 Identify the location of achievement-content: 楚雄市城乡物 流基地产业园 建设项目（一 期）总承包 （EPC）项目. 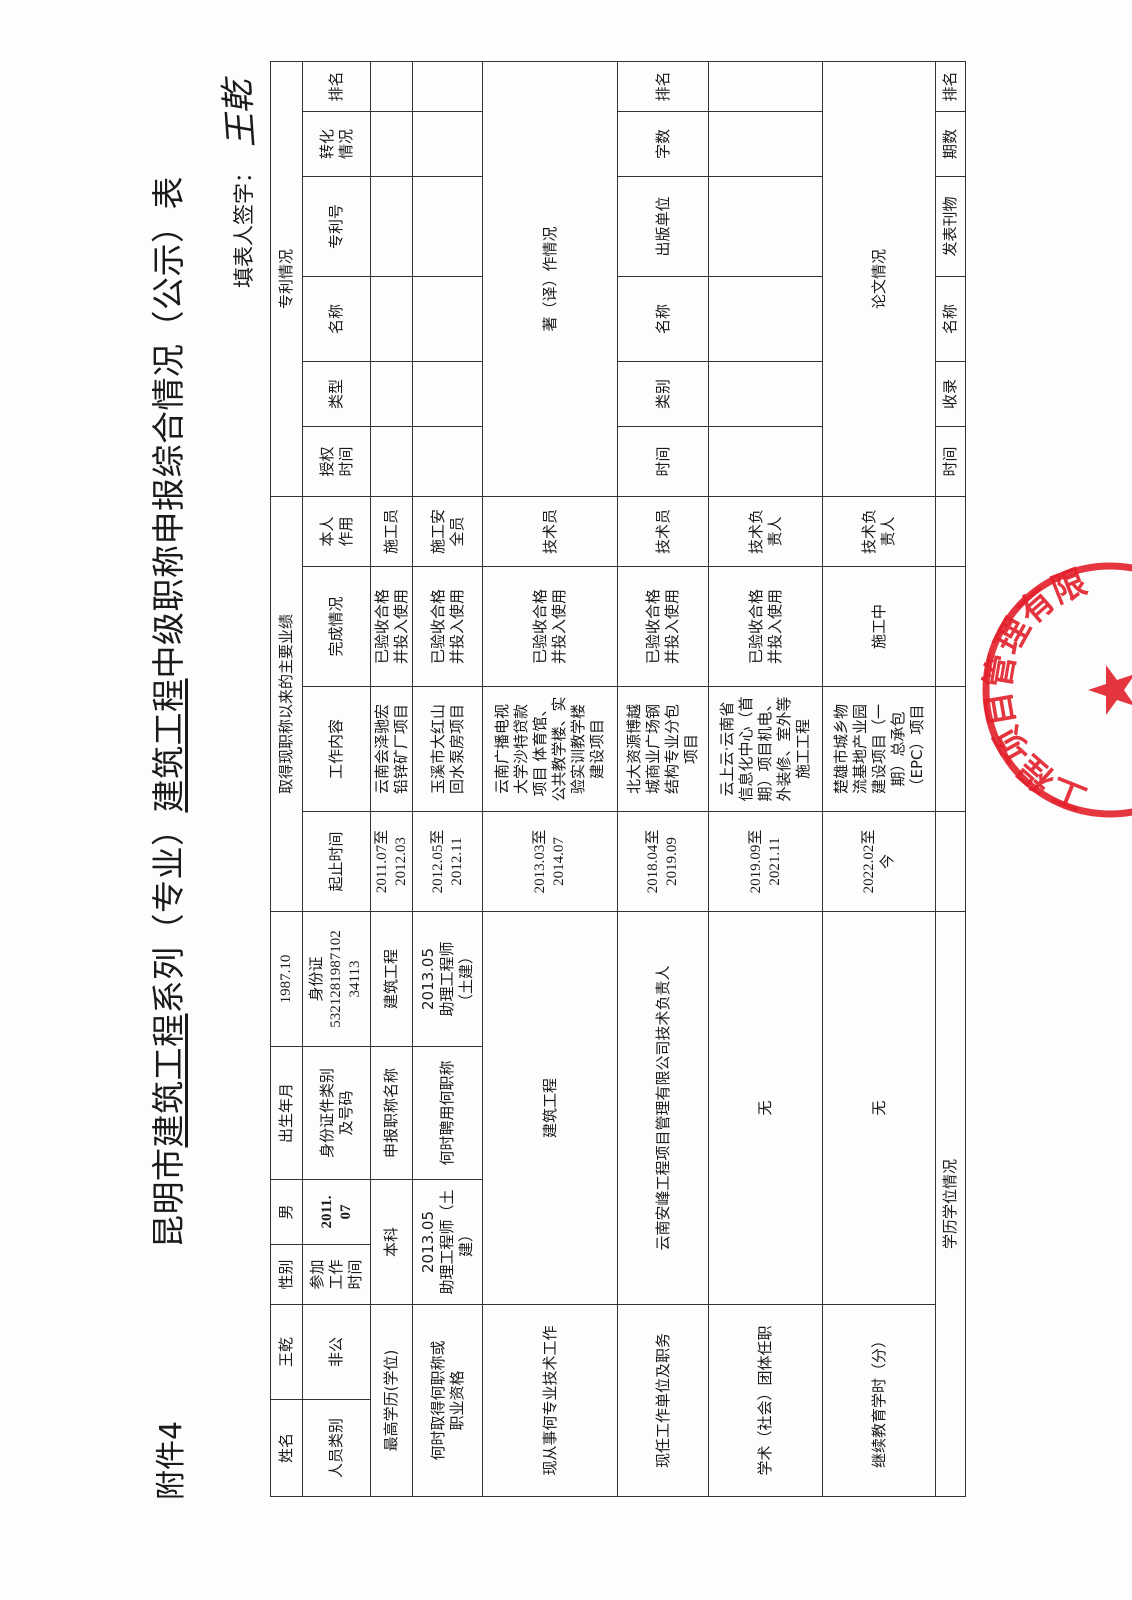
(879, 749).